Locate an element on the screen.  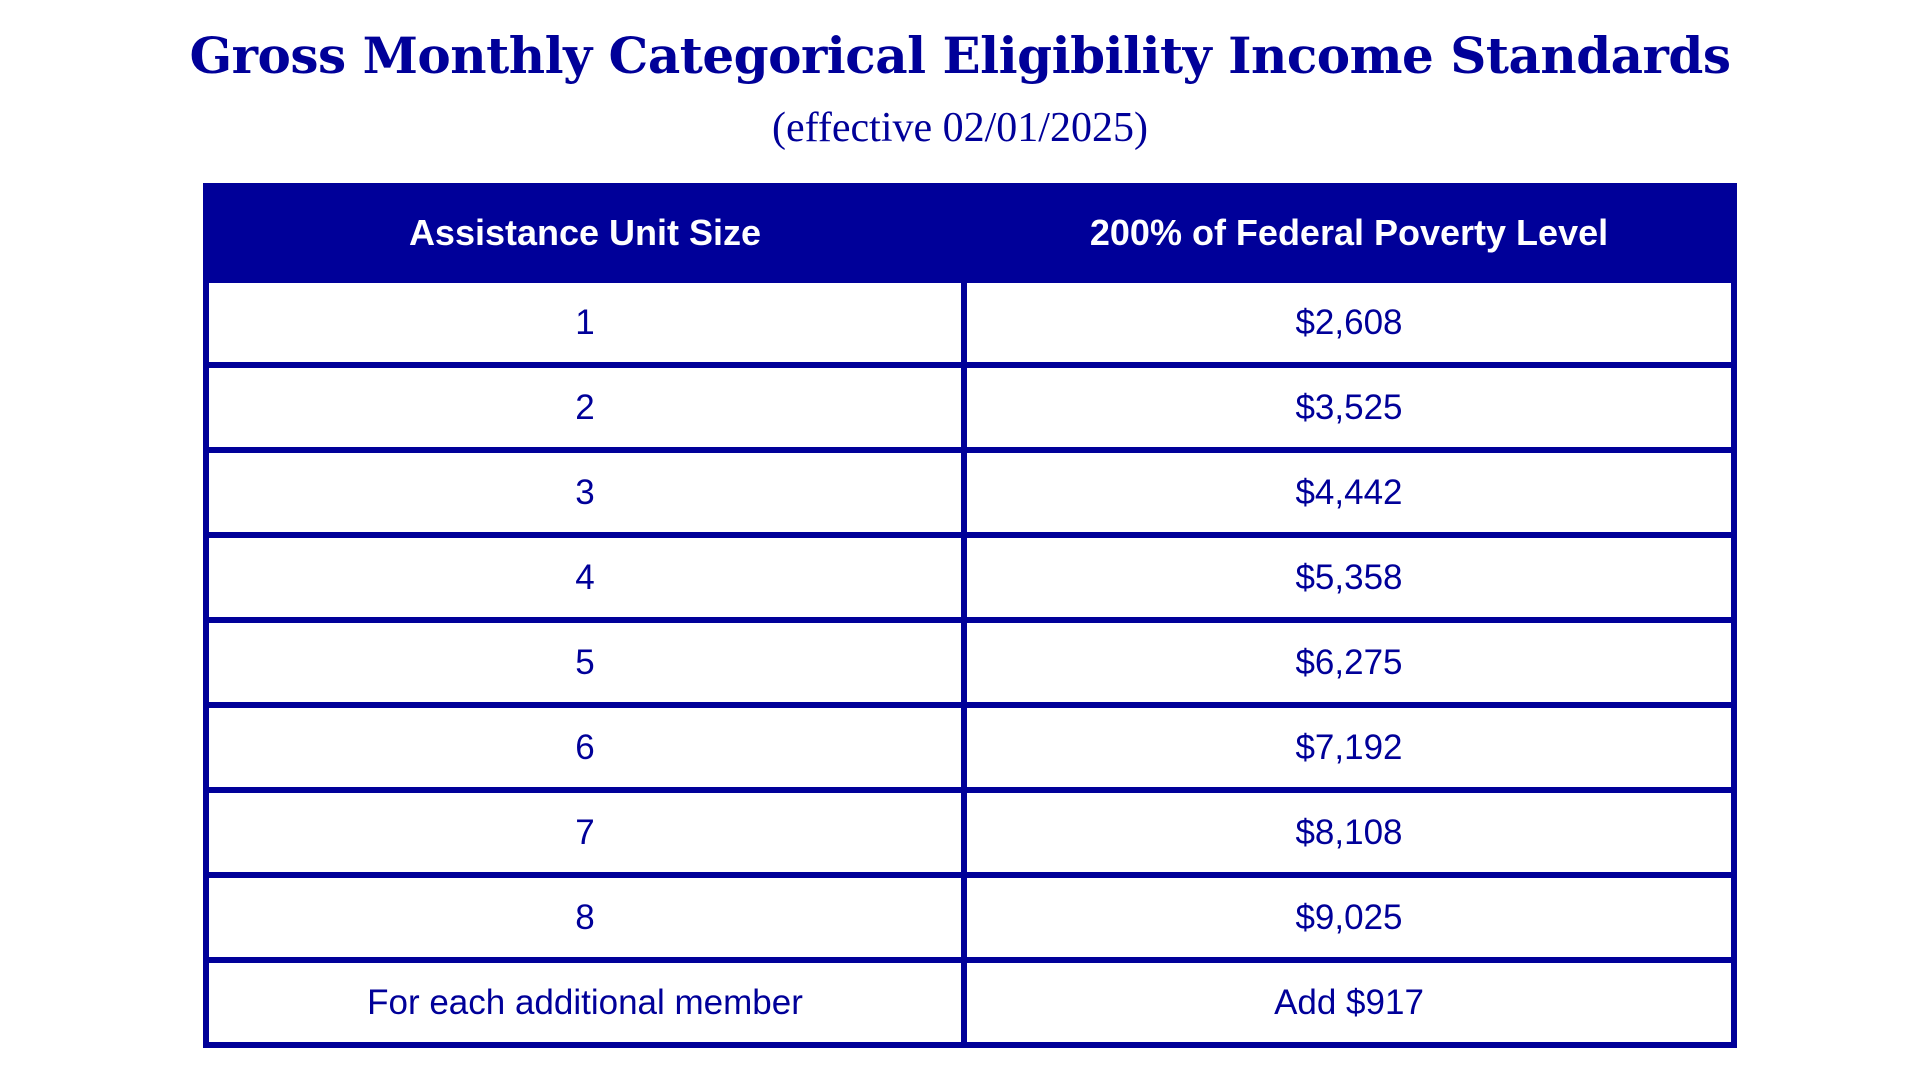
unit-size-cell: 1 is located at coordinates (585, 322).